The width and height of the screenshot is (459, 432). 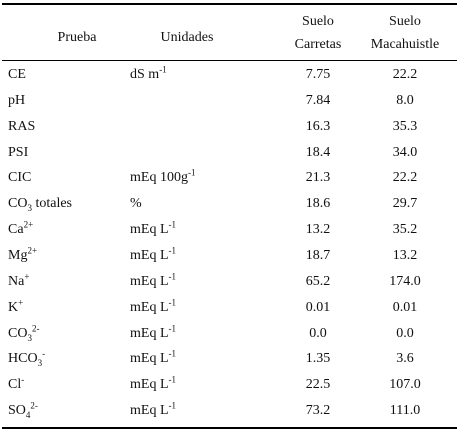 What do you see at coordinates (318, 385) in the screenshot?
I see `table-cell: 22.5` at bounding box center [318, 385].